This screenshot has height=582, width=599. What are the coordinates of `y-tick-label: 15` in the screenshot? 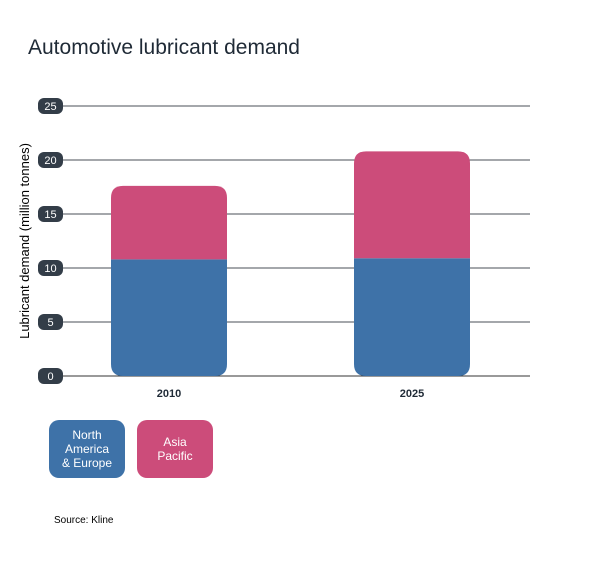 It's located at (50, 215).